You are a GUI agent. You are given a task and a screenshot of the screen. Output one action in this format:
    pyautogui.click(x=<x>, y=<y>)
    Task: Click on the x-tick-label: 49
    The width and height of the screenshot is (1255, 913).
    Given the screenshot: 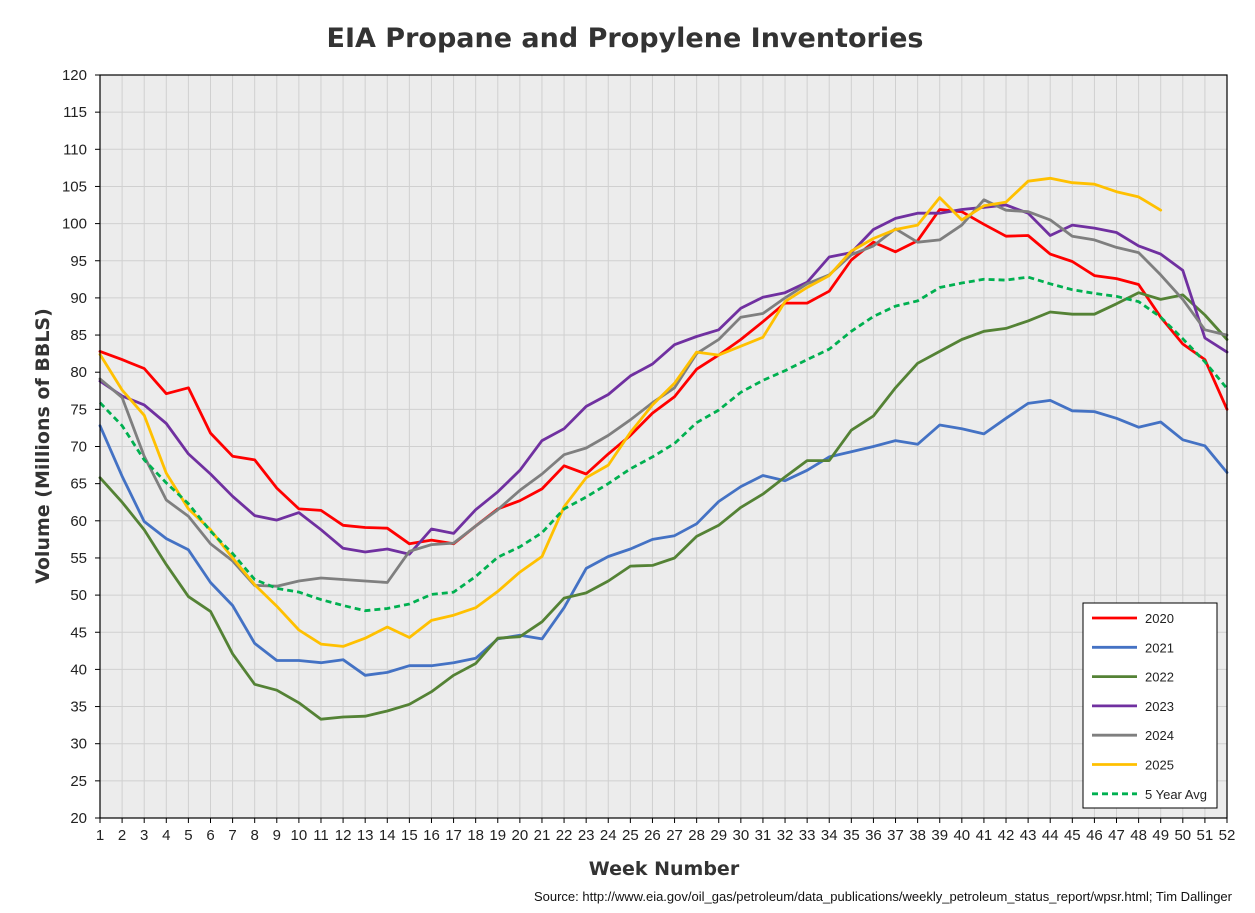 What is the action you would take?
    pyautogui.click(x=1160, y=835)
    